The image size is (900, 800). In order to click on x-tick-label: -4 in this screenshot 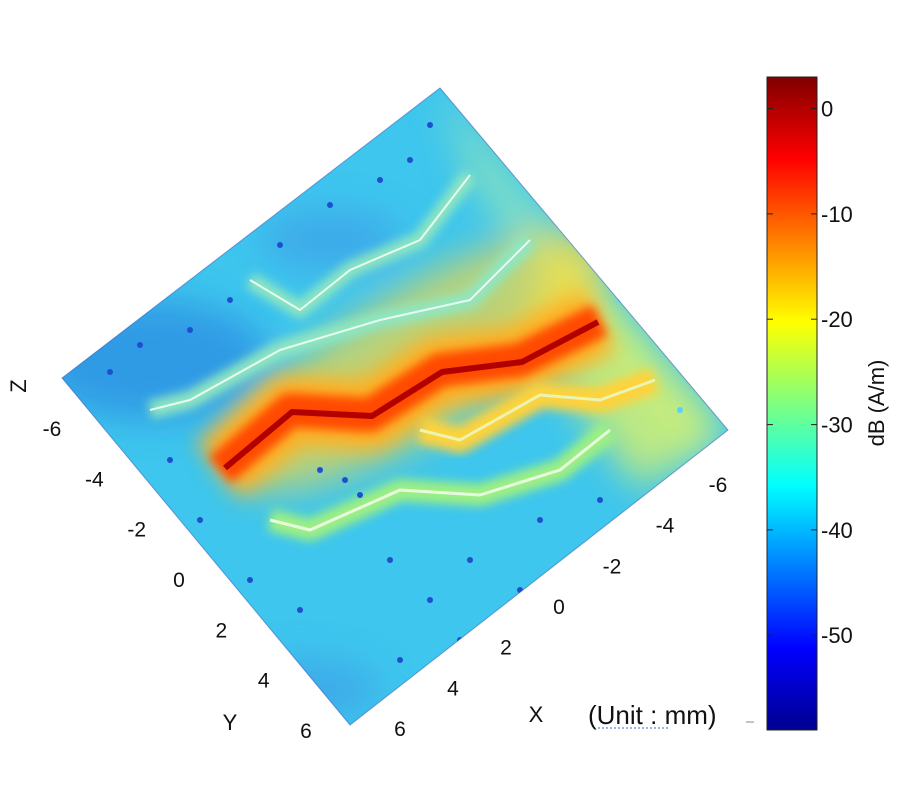, I will do `click(665, 526)`.